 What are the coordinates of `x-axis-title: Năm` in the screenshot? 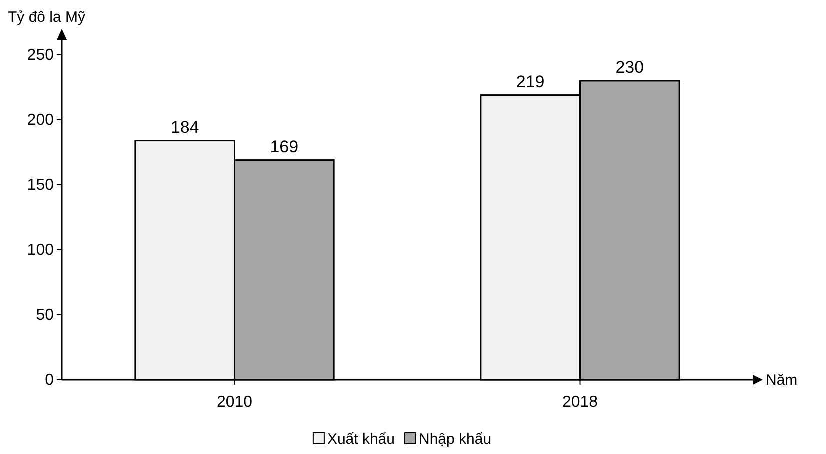 It's located at (782, 380).